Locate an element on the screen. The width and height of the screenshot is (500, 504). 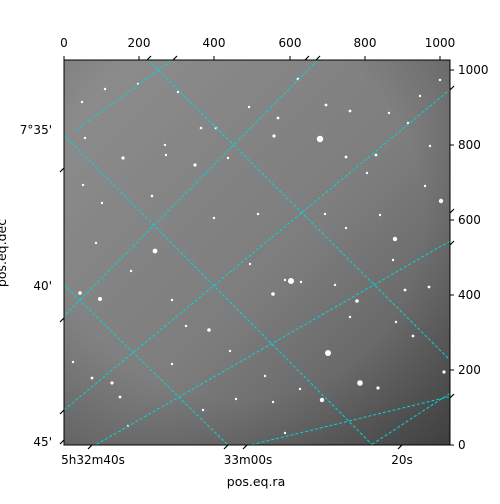
top-tick-label: 800 is located at coordinates (365, 43).